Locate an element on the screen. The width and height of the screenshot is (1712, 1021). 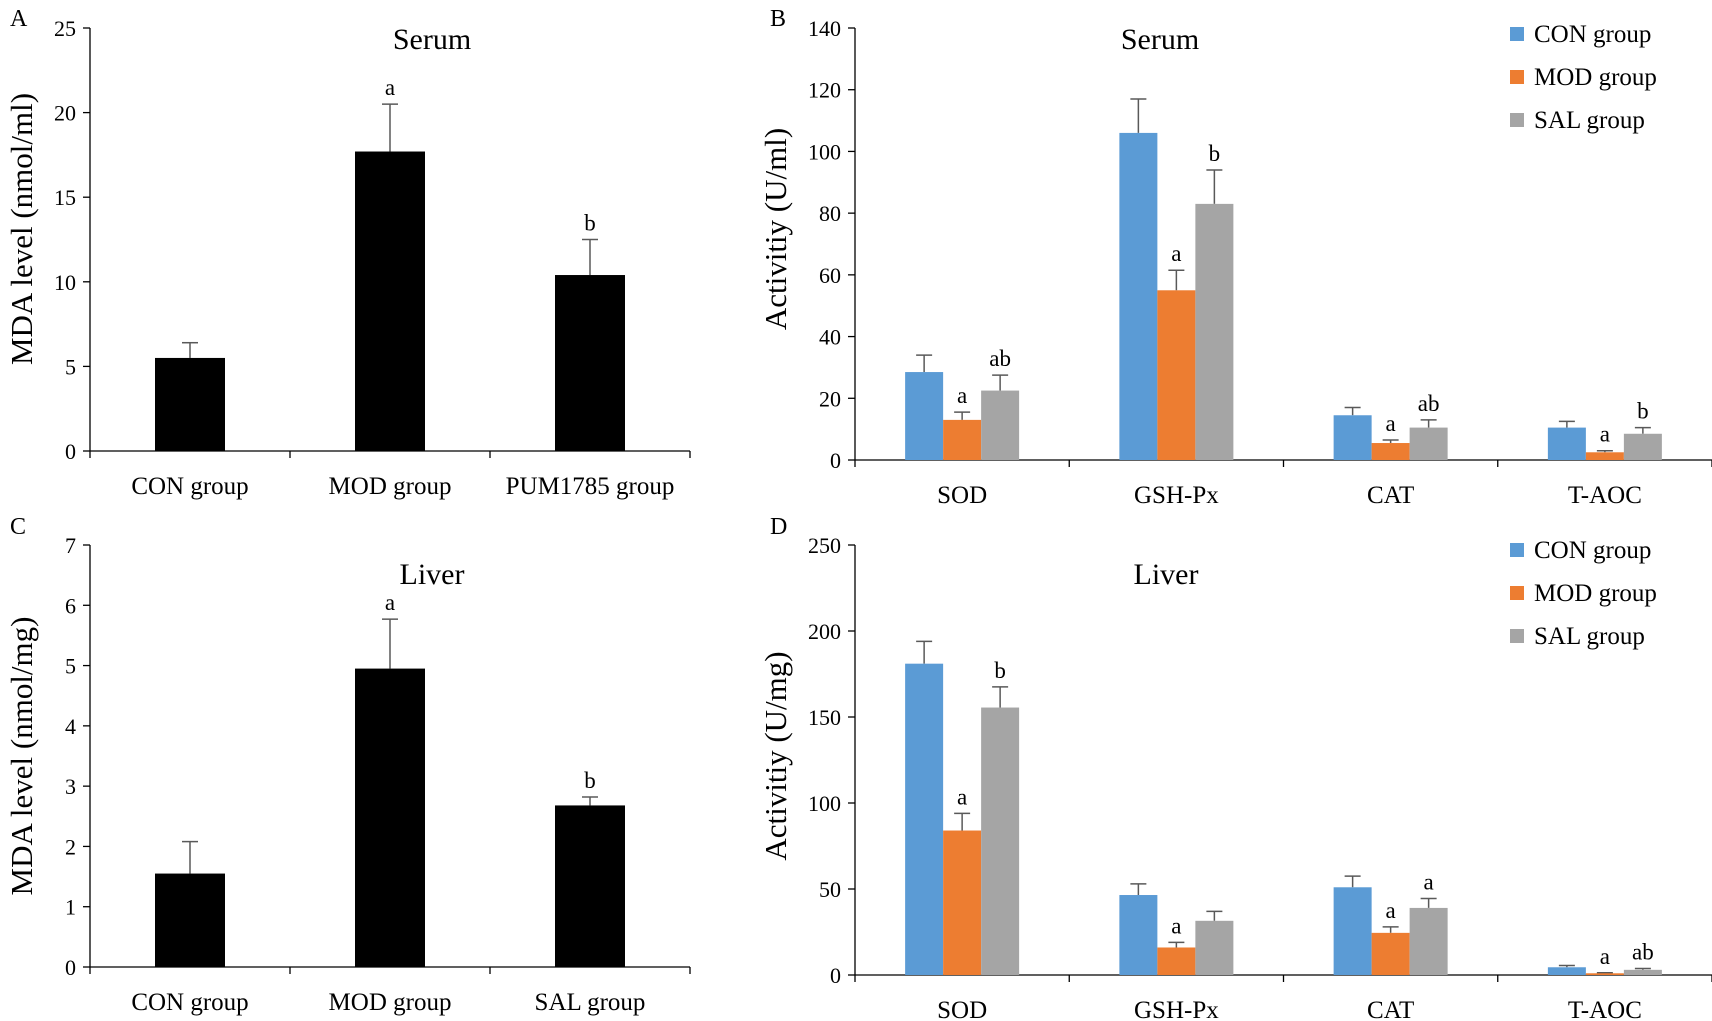
y-tick-label: 1 is located at coordinates (70, 907).